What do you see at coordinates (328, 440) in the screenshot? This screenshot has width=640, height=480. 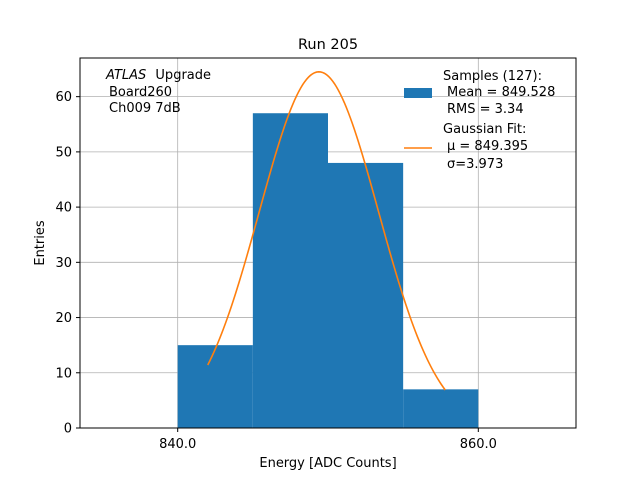 I see `x-axis-ticks: 840.0 860.0` at bounding box center [328, 440].